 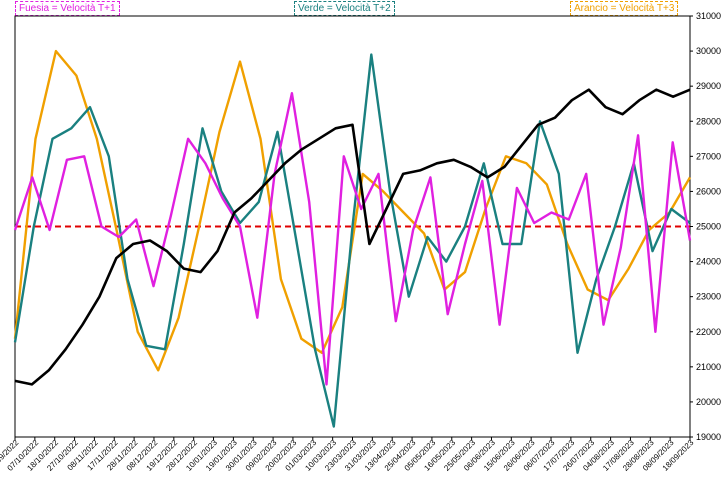 What do you see at coordinates (708, 51) in the screenshot?
I see `y-tick-label: 30000` at bounding box center [708, 51].